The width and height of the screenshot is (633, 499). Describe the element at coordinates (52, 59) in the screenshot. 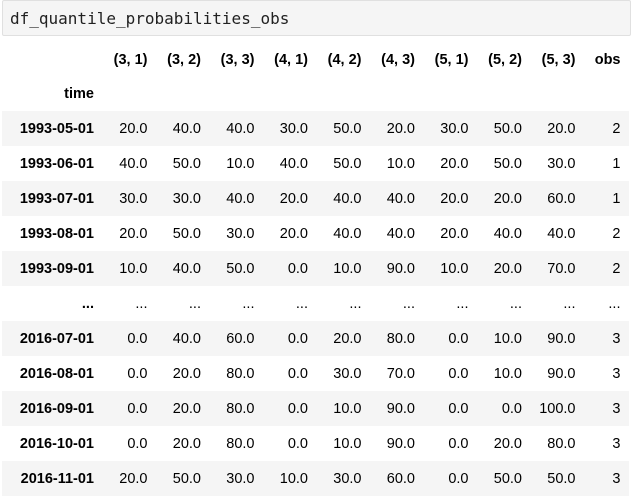

I see `corner-cell` at that location.